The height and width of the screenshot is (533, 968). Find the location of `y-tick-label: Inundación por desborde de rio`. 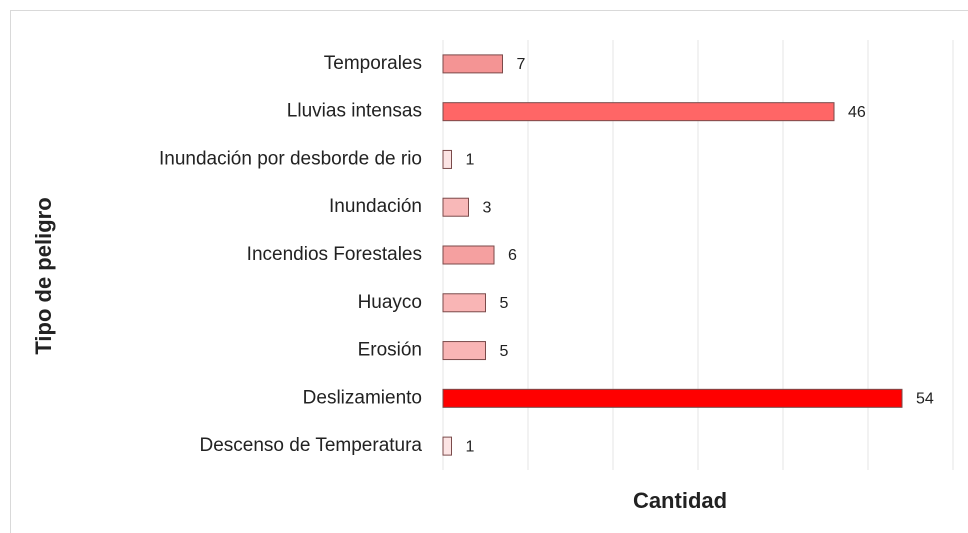

y-tick-label: Inundación por desborde de rio is located at coordinates (290, 158).